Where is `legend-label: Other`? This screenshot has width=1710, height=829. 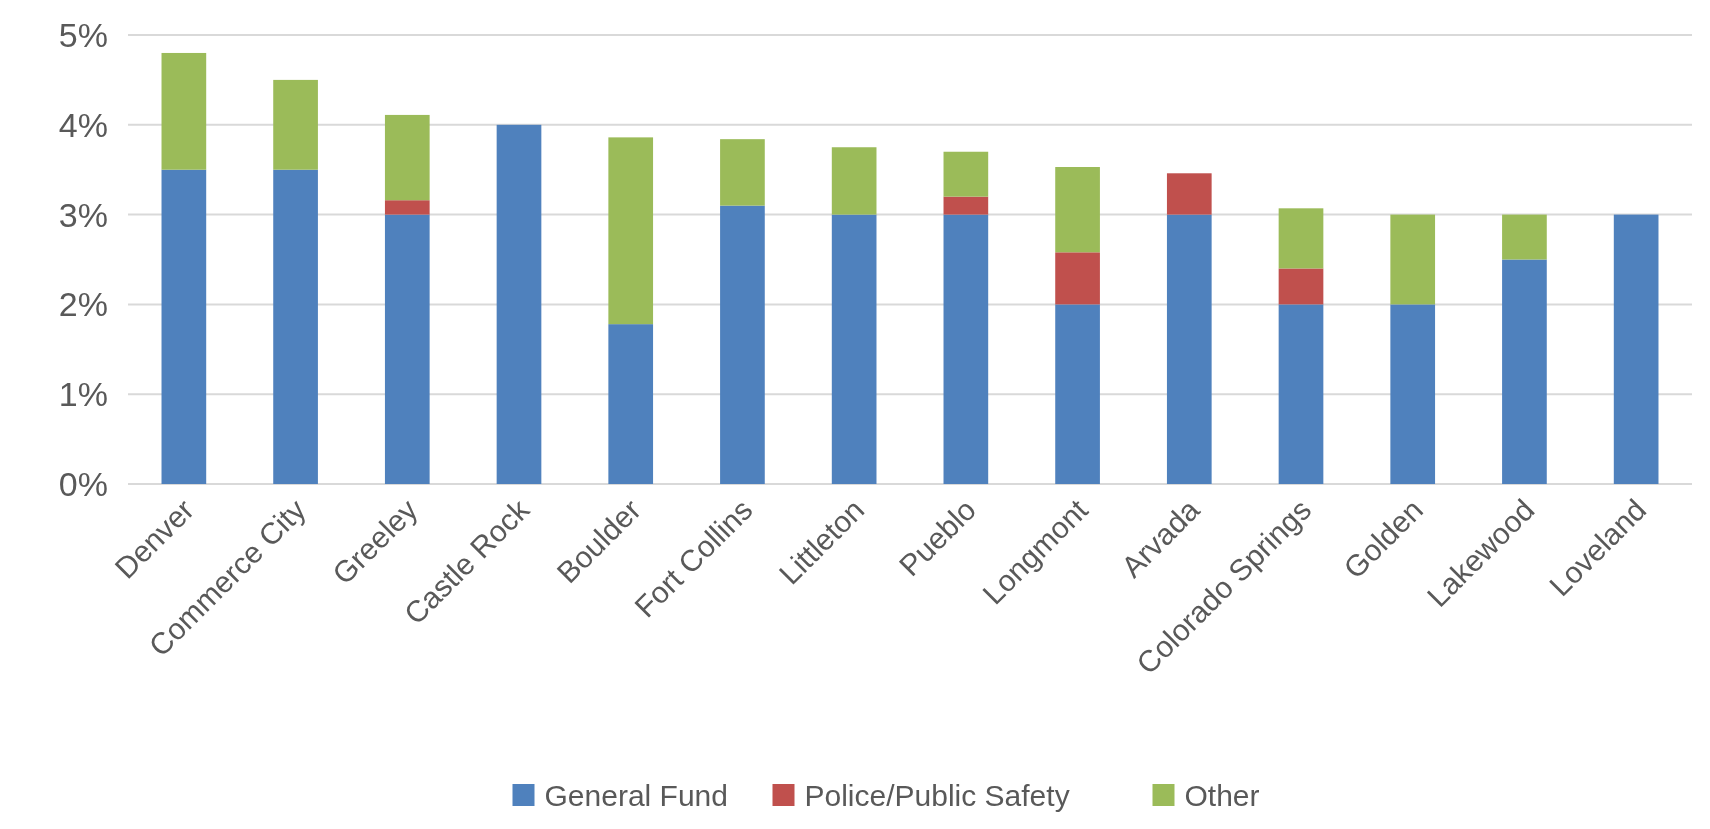
legend-label: Other is located at coordinates (1222, 795).